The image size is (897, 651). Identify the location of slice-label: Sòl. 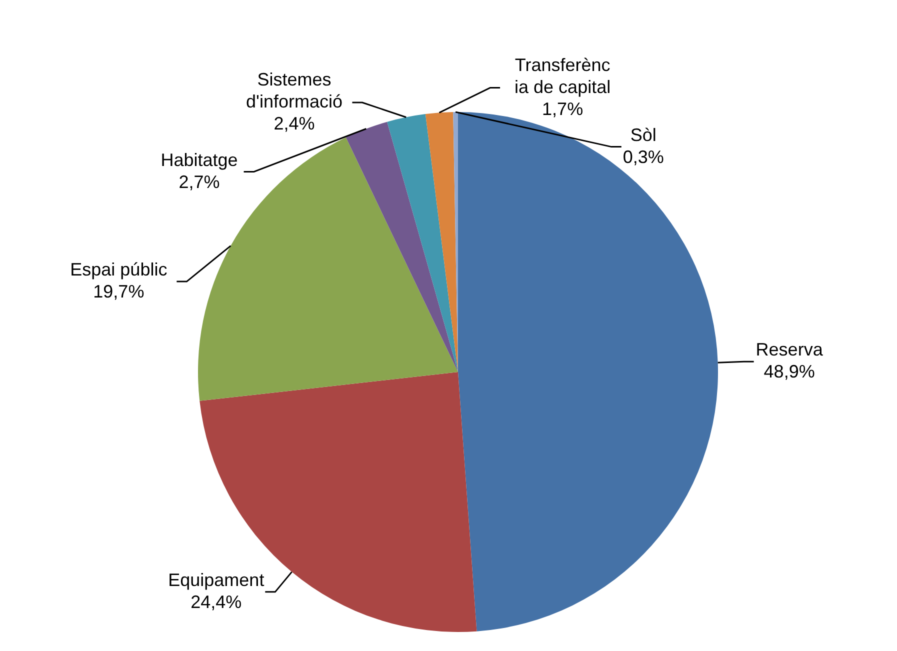
(643, 134).